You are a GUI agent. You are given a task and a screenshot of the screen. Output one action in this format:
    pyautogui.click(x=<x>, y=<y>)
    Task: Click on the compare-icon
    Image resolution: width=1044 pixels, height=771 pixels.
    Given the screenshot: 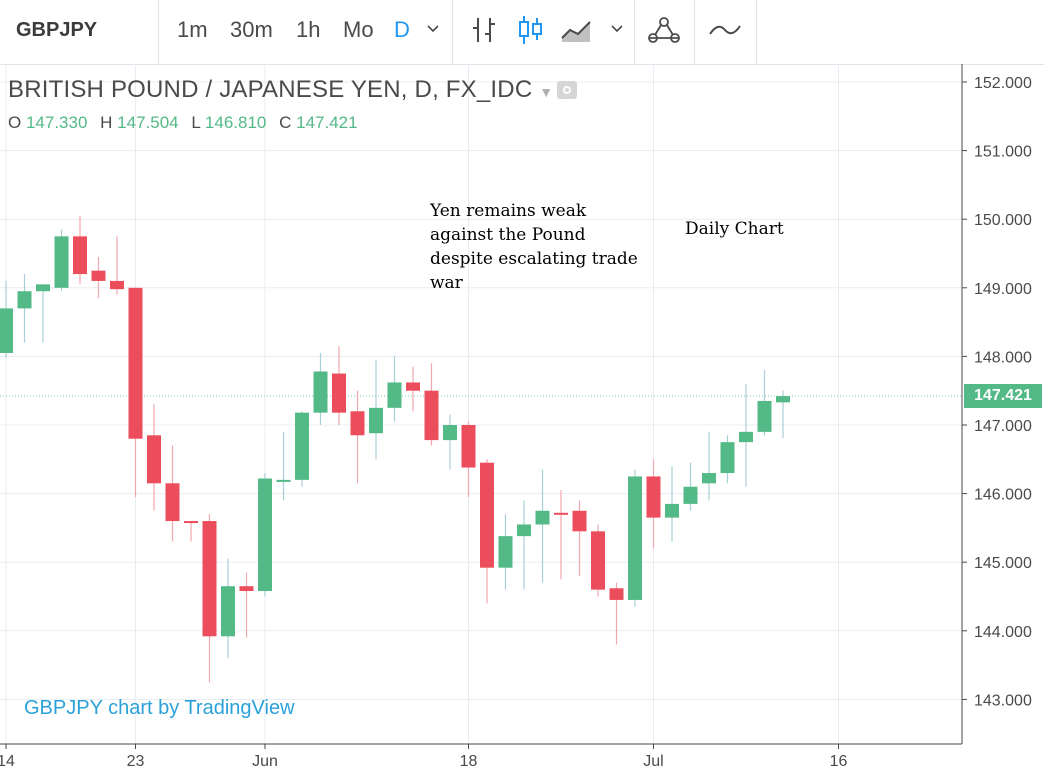 What is the action you would take?
    pyautogui.click(x=725, y=32)
    